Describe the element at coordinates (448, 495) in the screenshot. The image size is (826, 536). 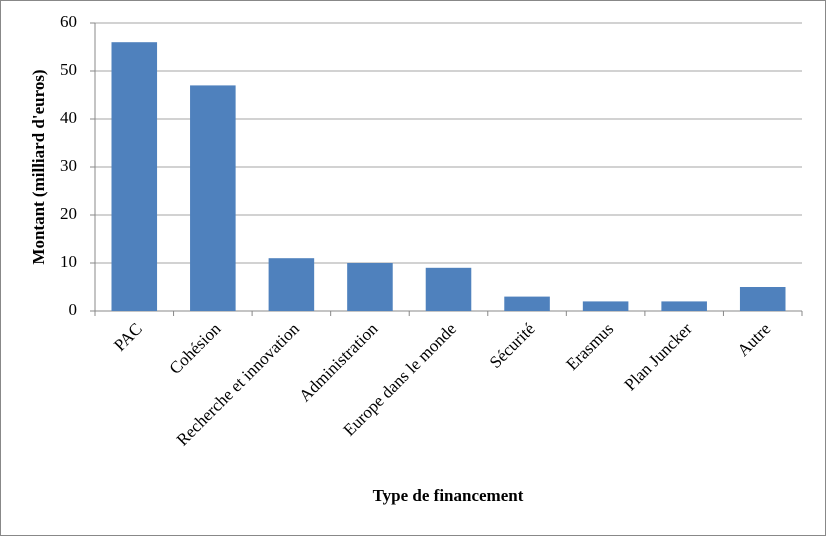
I see `x-axis-title: Type de financement` at that location.